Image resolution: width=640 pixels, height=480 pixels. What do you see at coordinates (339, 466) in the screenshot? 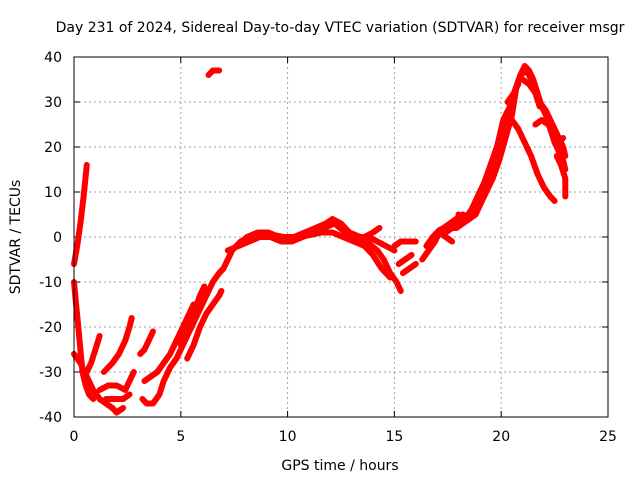
I see `x-axis-label: GPS time / hours` at bounding box center [339, 466].